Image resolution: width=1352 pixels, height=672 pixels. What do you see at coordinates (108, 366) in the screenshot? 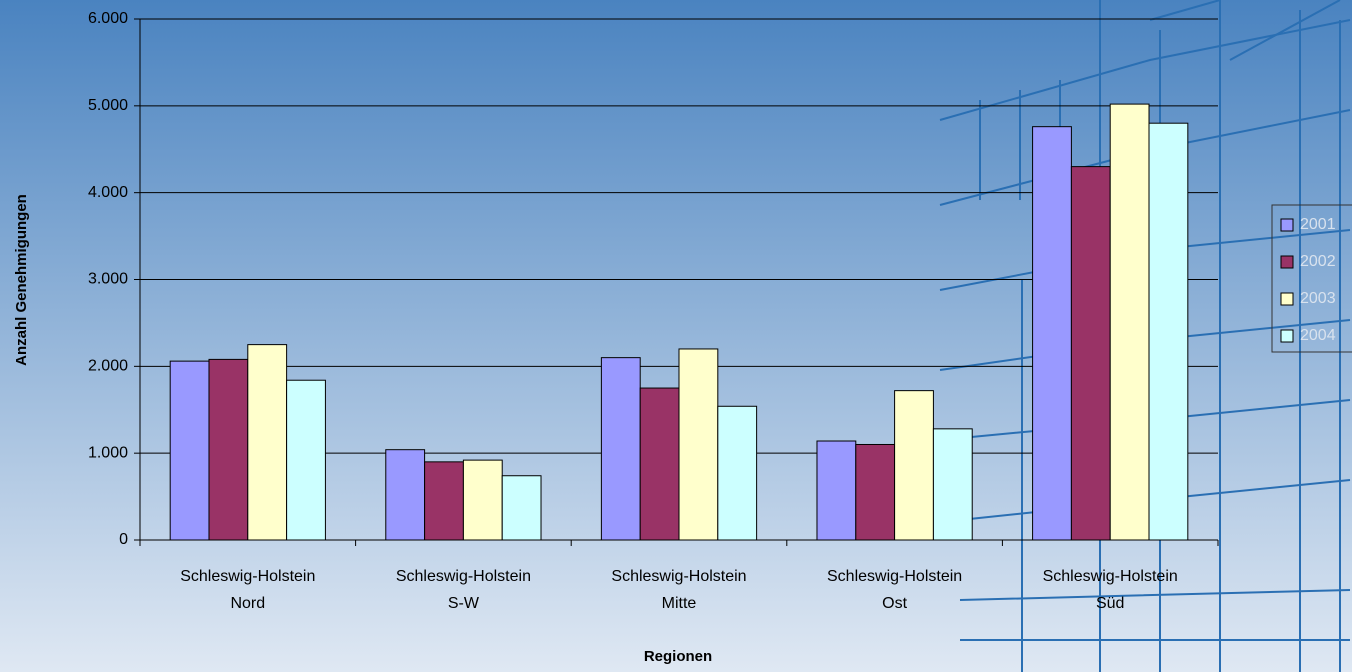
I see `y-tick-label: 2.000` at bounding box center [108, 366].